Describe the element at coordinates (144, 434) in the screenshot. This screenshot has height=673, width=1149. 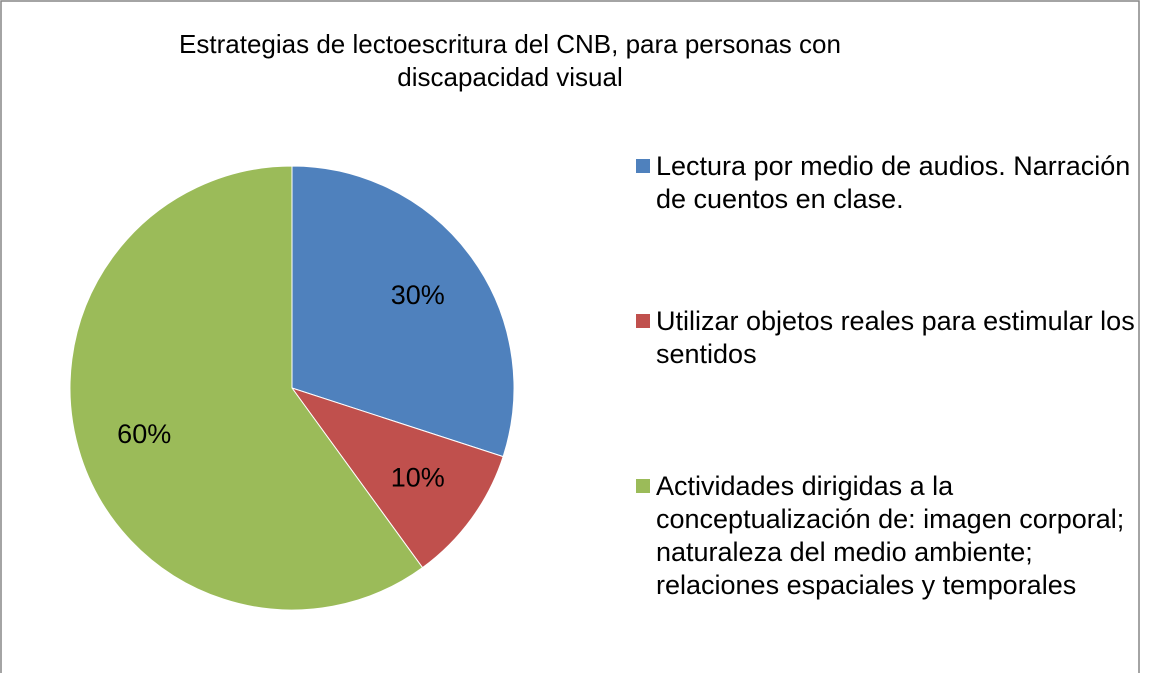
I see `data-label: 60%` at that location.